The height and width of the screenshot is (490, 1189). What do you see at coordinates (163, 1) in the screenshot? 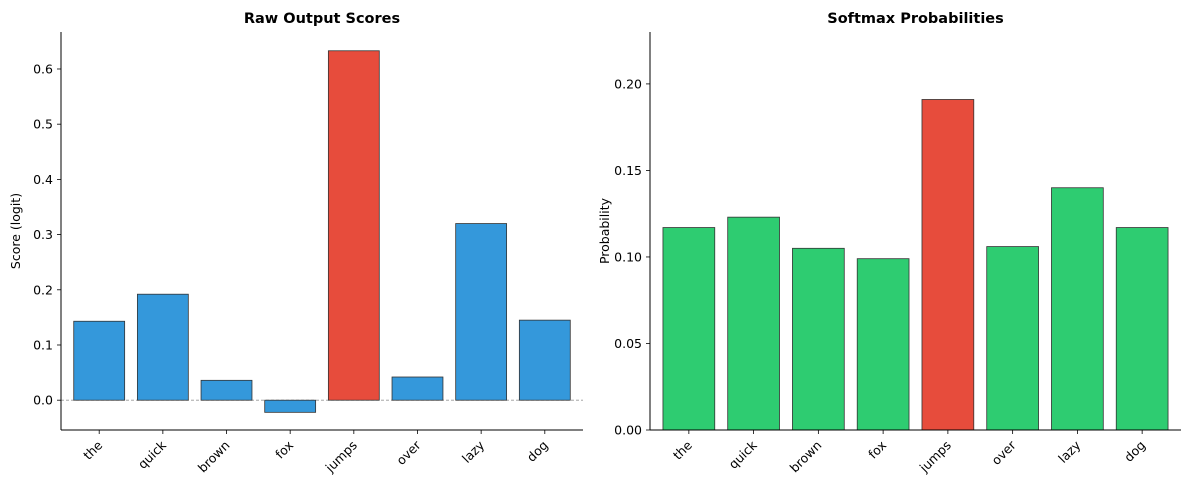
I see `bar-value-label: 0.19` at bounding box center [163, 1].